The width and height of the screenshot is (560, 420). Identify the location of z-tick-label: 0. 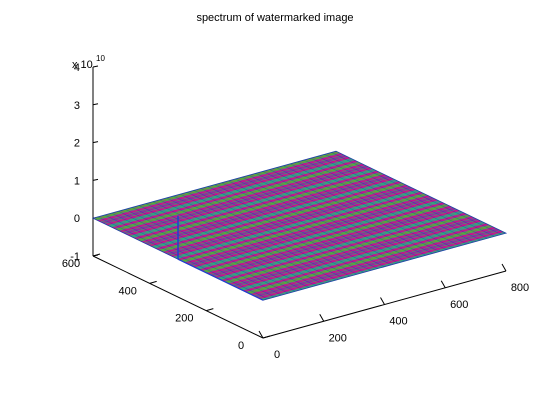
(77, 219).